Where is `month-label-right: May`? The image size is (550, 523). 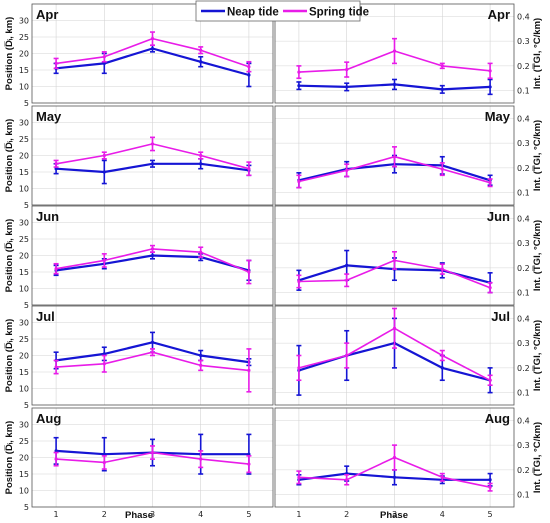 month-label-right: May is located at coordinates (498, 116).